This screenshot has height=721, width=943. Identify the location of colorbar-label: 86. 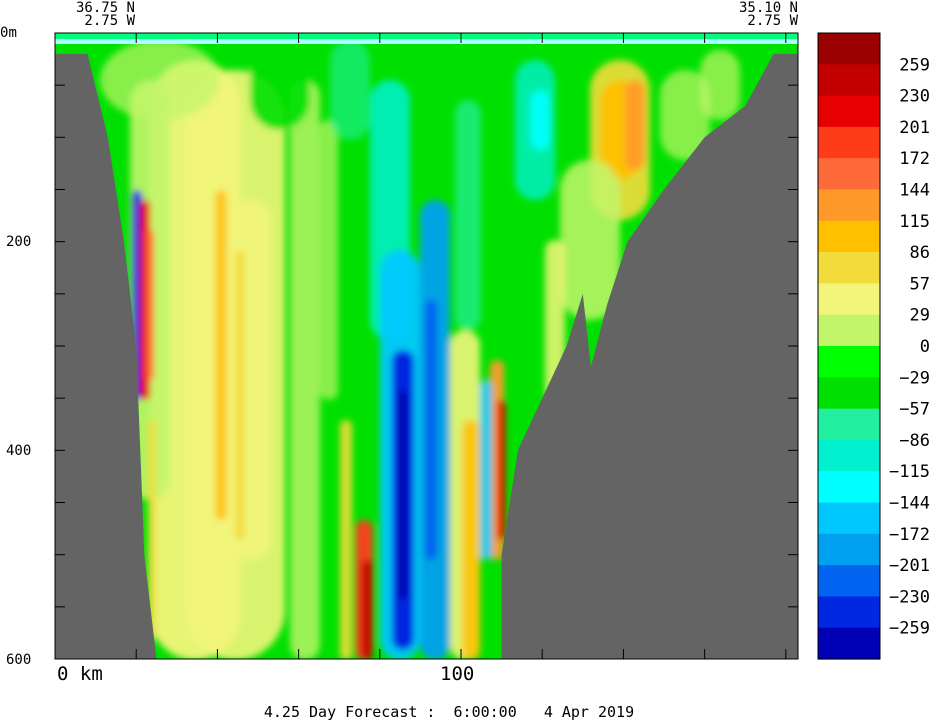
(920, 253).